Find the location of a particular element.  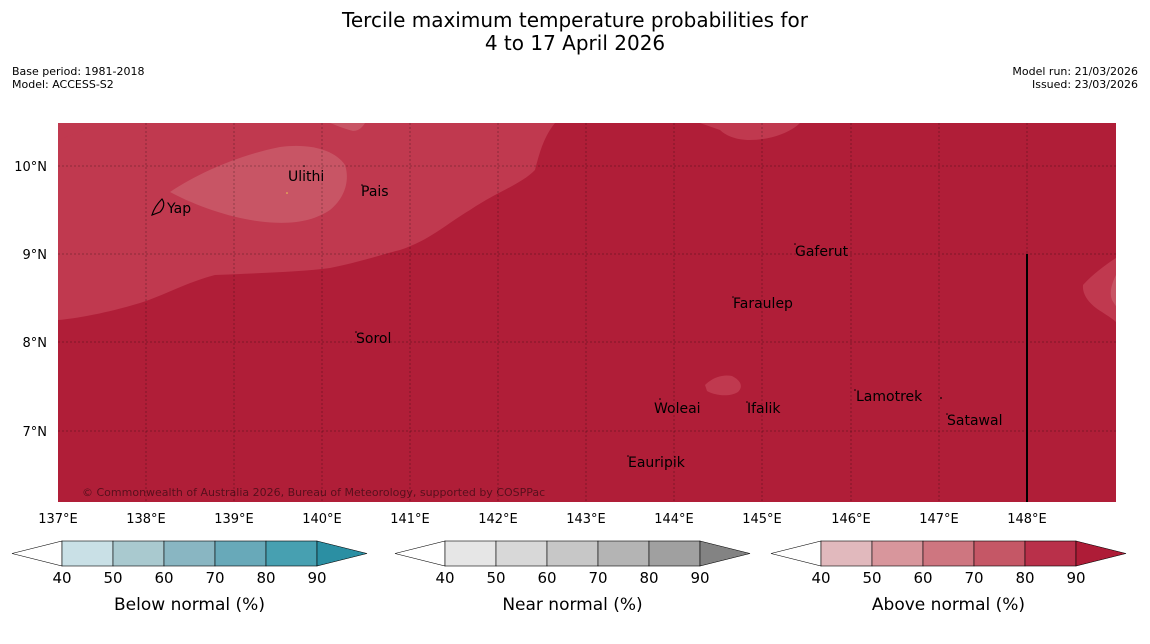

colorbar-below-label: Below normal (%) is located at coordinates (189, 605).